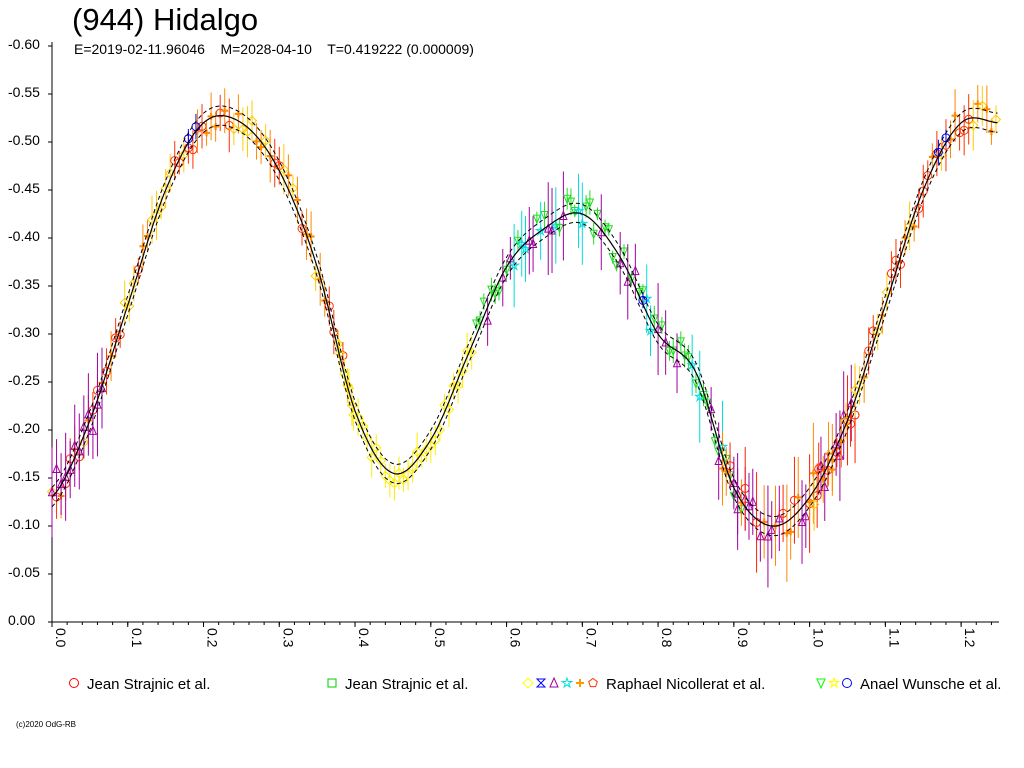 The height and width of the screenshot is (768, 1024). I want to click on y-tick-label: -0.45, so click(24, 188).